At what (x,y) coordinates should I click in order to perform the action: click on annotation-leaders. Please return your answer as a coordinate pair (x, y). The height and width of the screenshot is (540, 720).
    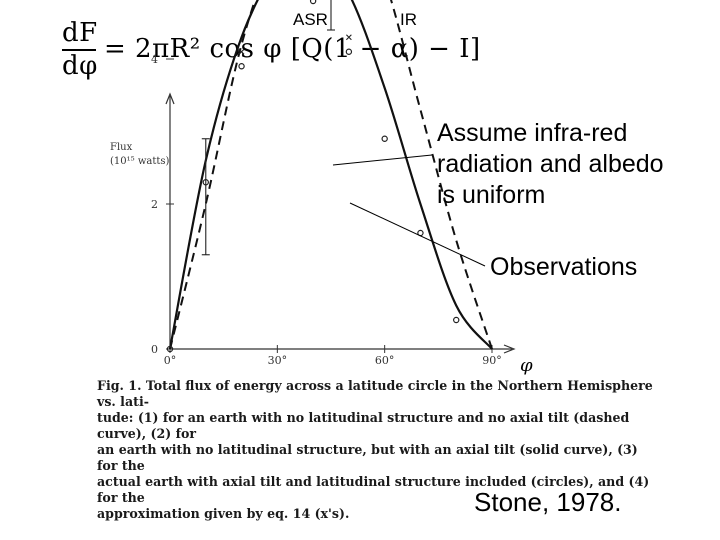
    Looking at the image, I should click on (409, 210).